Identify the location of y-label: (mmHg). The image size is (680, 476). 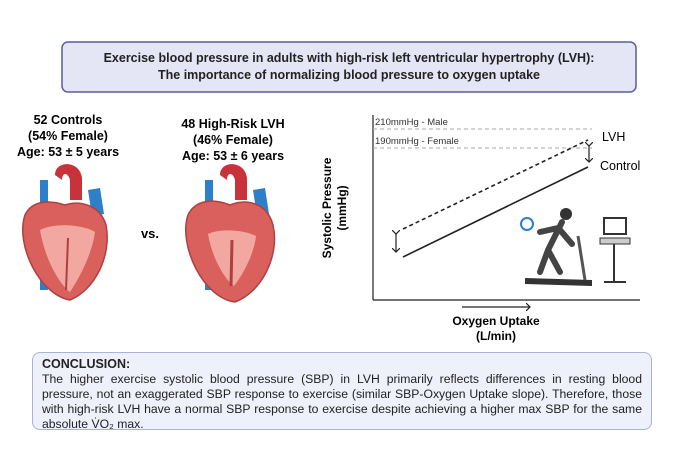
(342, 207).